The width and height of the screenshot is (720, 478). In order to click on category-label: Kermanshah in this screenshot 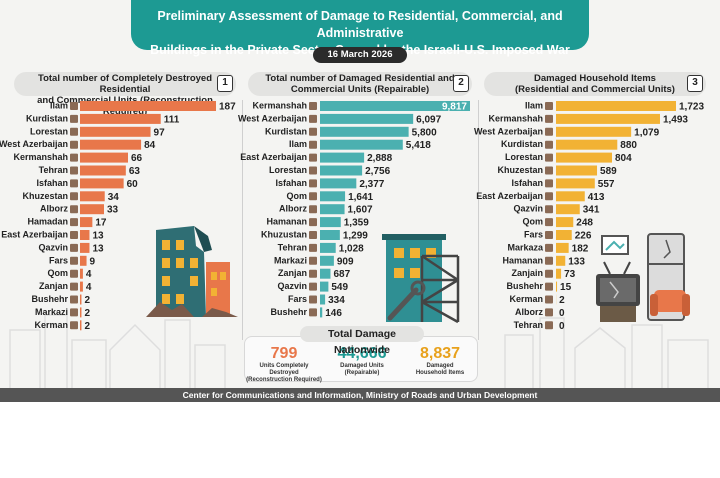, I will do `click(40, 157)`.